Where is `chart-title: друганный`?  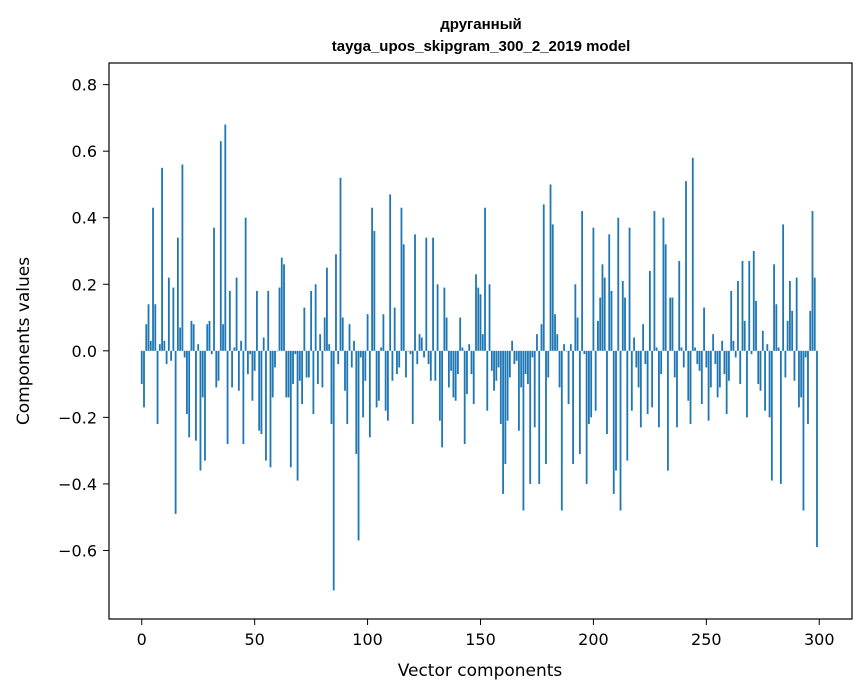
chart-title: друганный is located at coordinates (481, 24).